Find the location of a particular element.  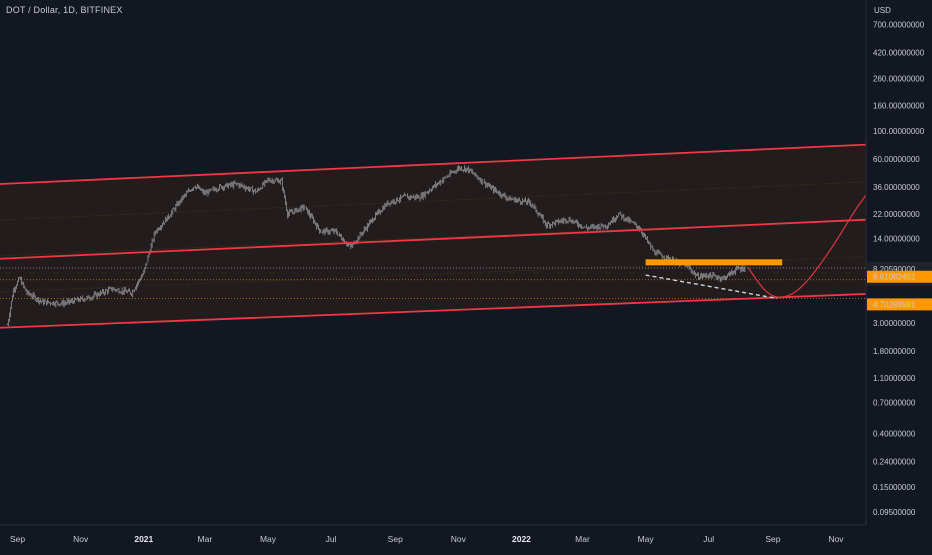

projection-curve is located at coordinates (807, 246).